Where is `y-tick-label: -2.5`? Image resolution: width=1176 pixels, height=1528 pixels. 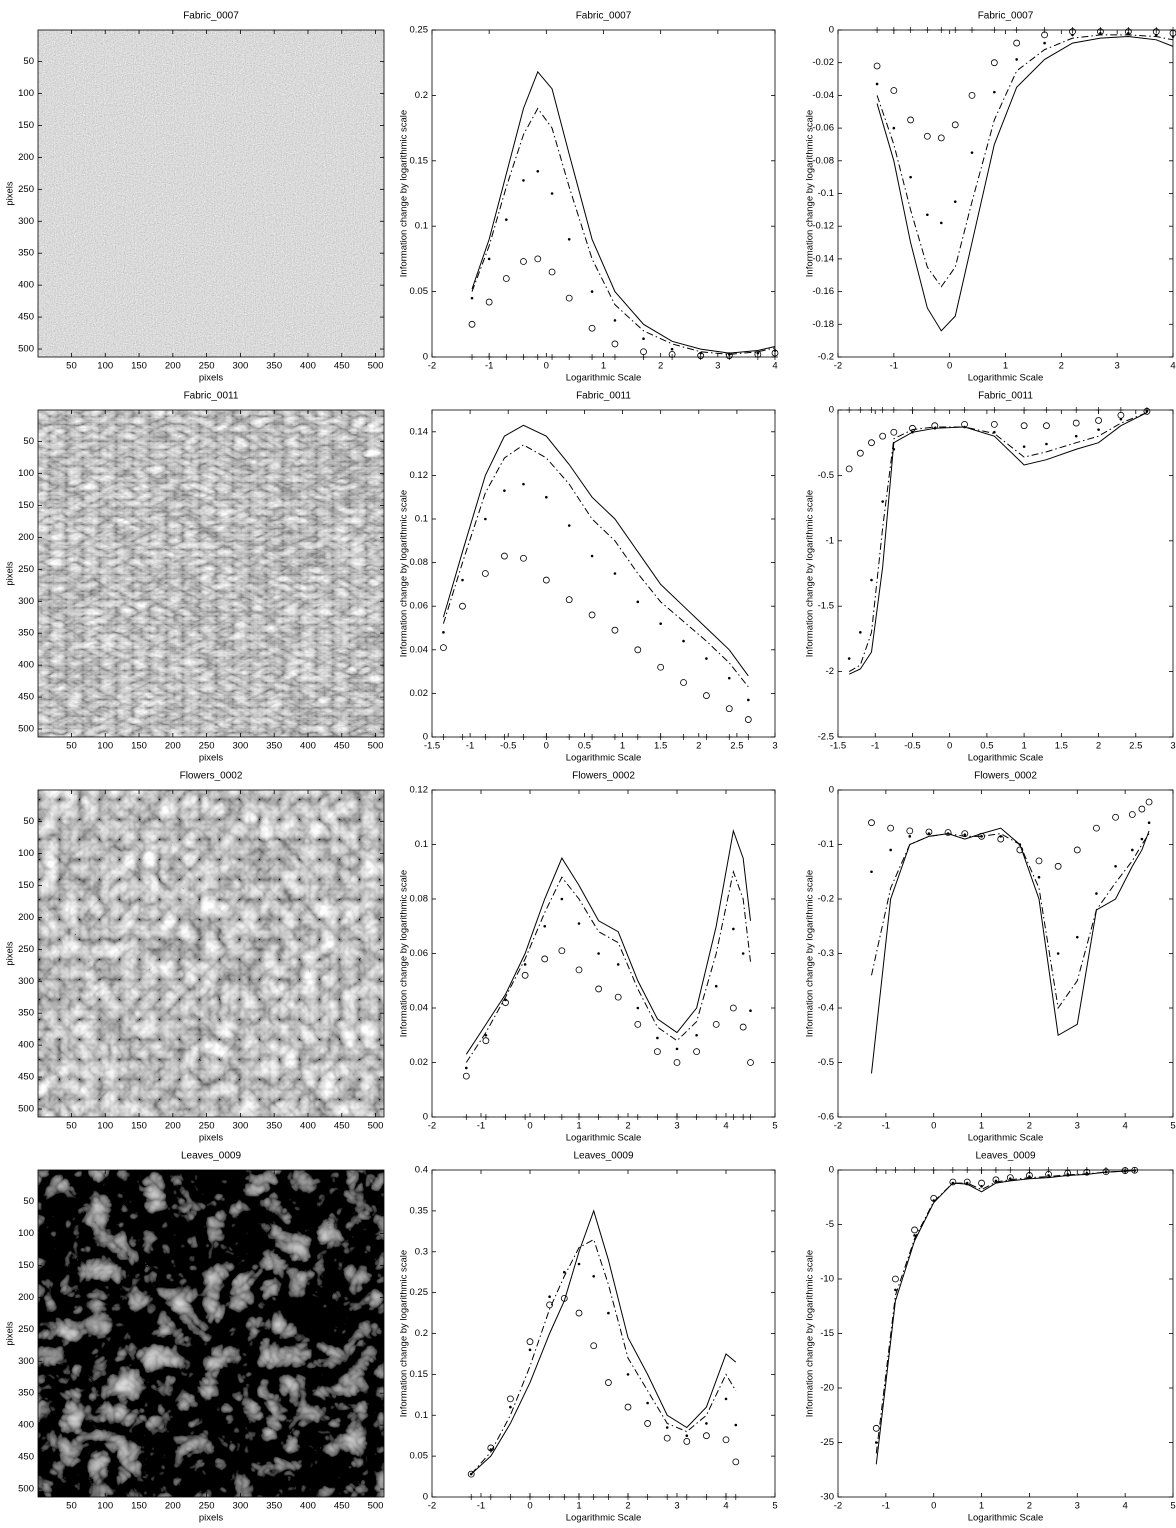
y-tick-label: -2.5 is located at coordinates (826, 737).